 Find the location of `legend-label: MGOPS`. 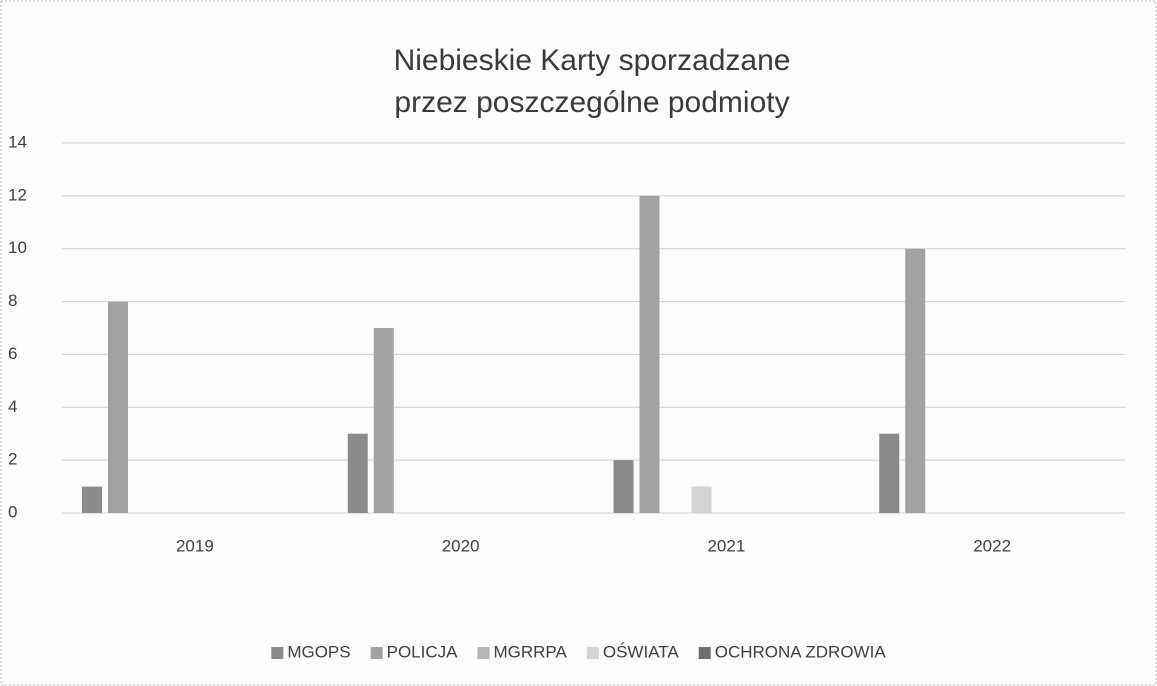

legend-label: MGOPS is located at coordinates (318, 651).